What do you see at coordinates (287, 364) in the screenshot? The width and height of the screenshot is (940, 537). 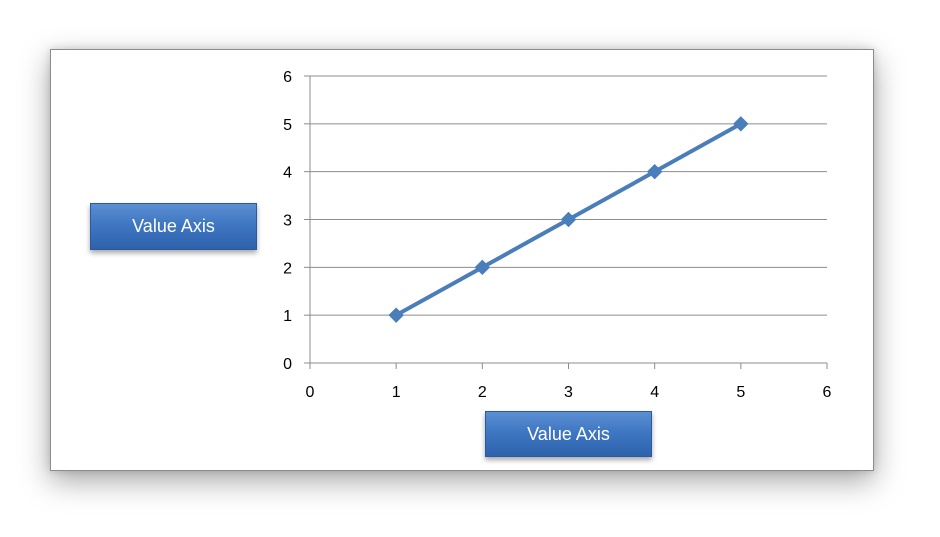 I see `y-tick-label-0: 0` at bounding box center [287, 364].